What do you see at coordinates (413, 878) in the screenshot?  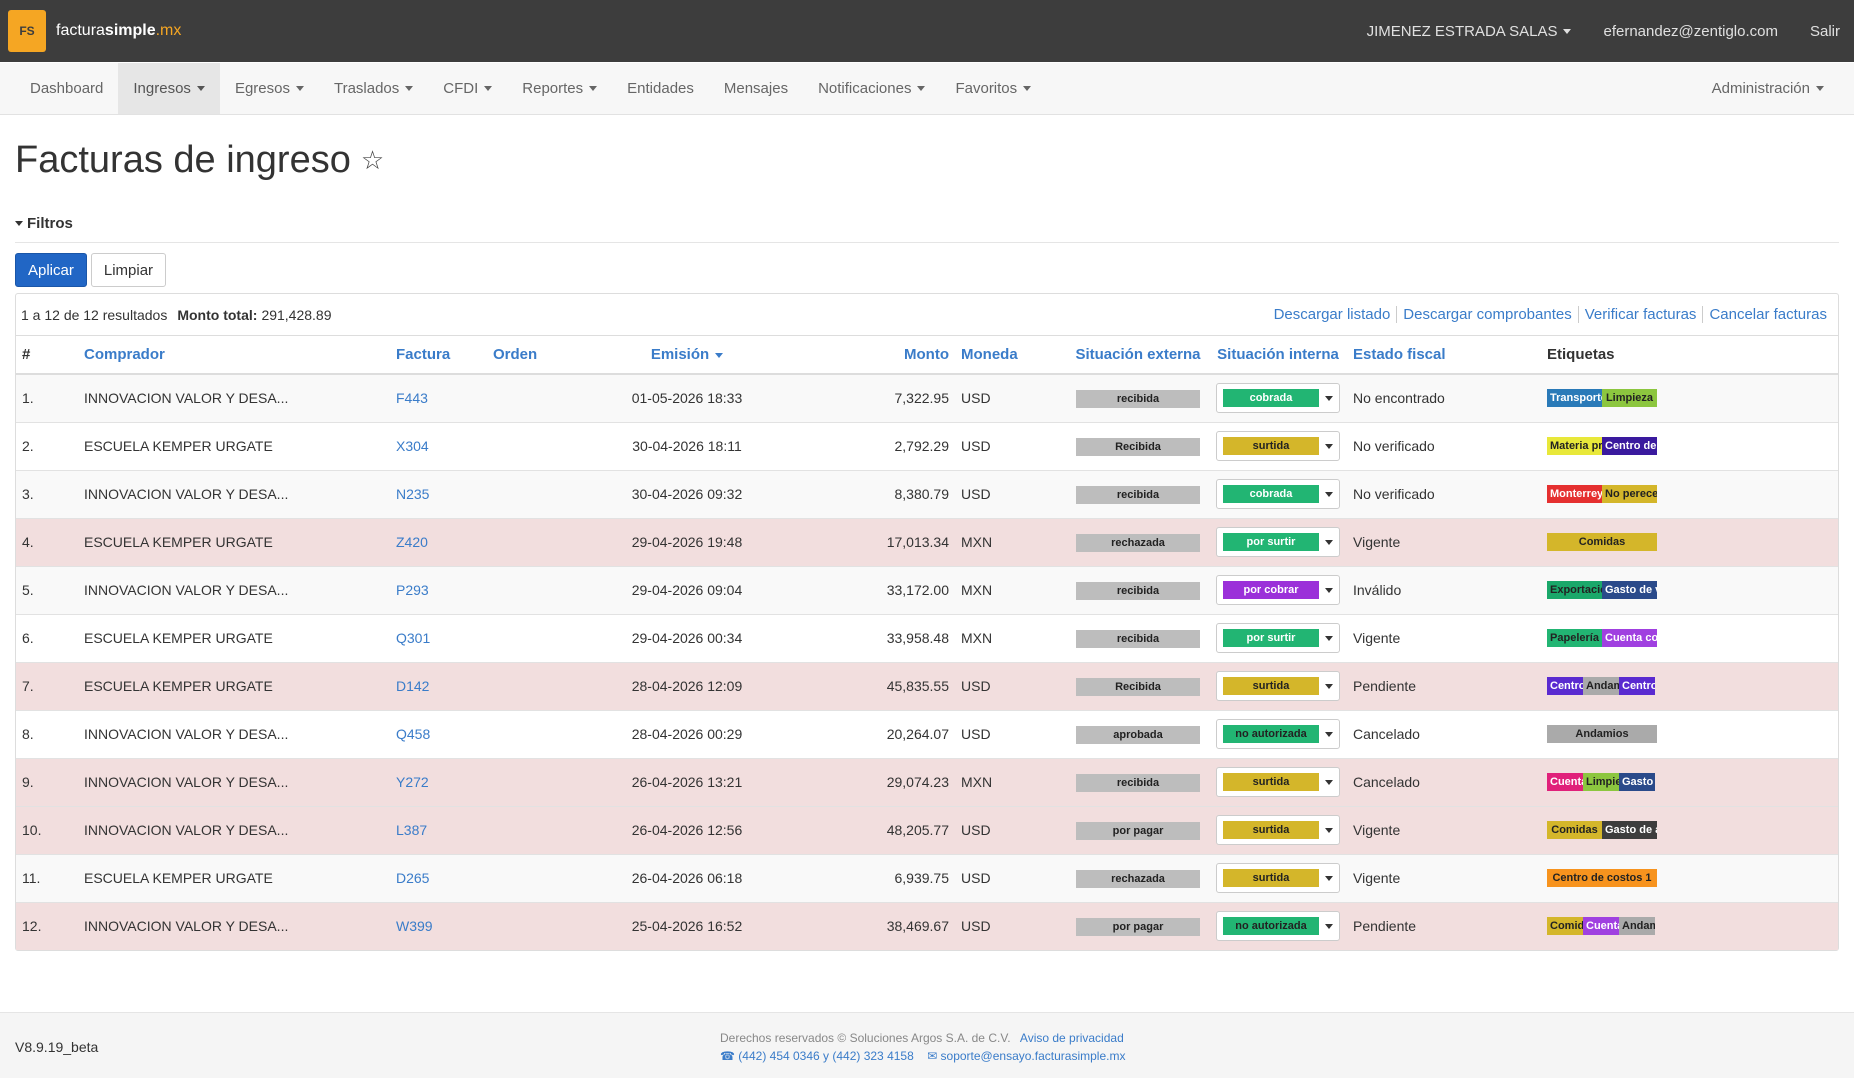 I see `invoice-link: D265` at bounding box center [413, 878].